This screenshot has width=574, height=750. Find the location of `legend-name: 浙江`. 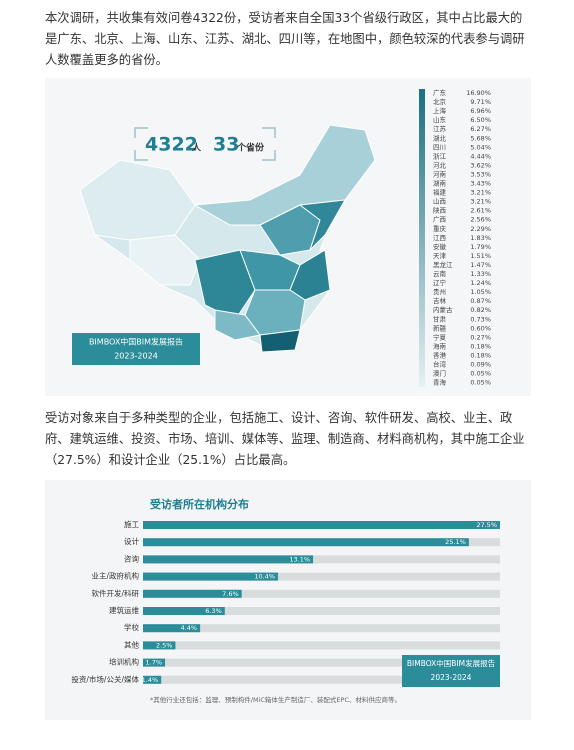

legend-name: 浙江 is located at coordinates (440, 155).